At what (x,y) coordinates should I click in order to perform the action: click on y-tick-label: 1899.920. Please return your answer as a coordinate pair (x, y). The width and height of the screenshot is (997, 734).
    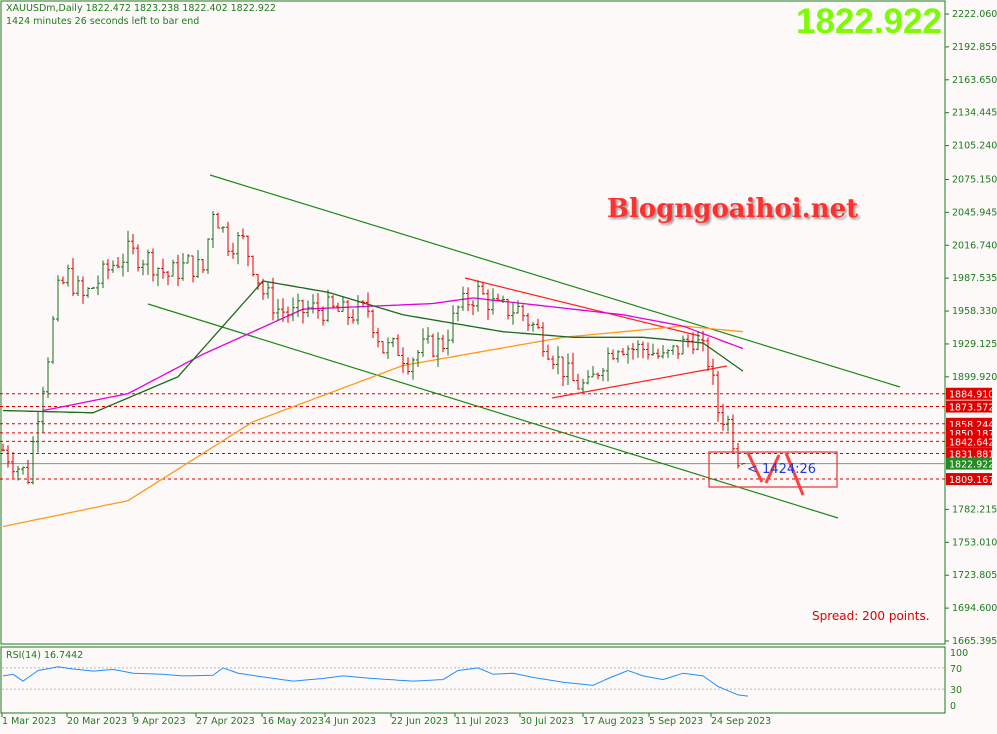
    Looking at the image, I should click on (974, 377).